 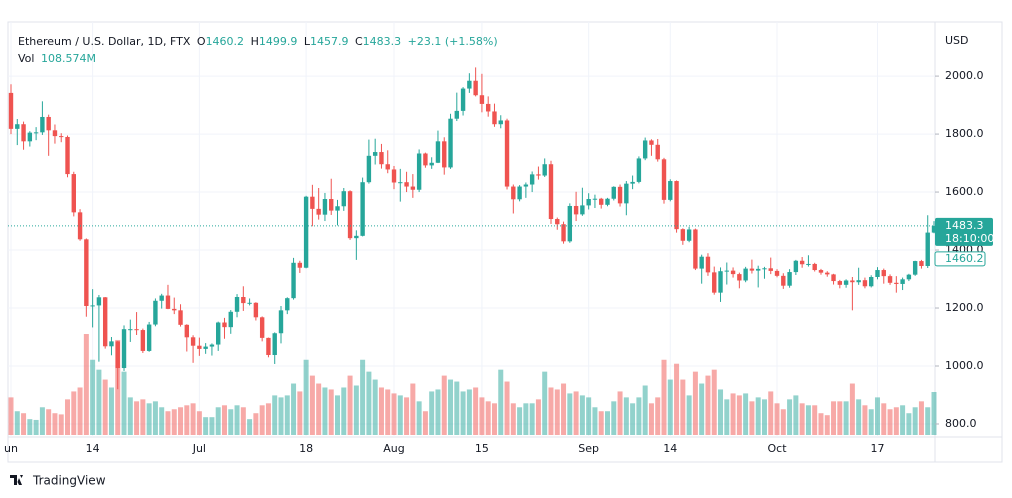 I want to click on countdown: 18:10:00, so click(x=969, y=238).